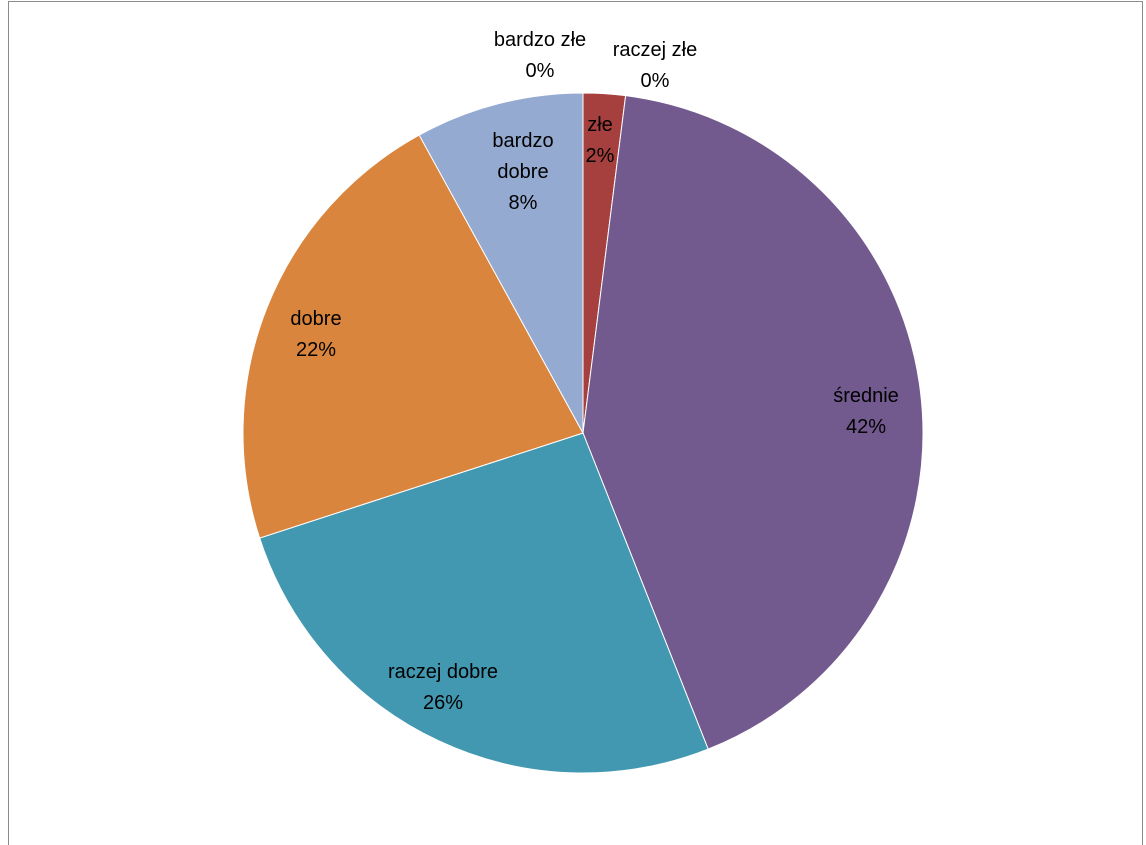  I want to click on data-label-zle: złe 2%, so click(600, 140).